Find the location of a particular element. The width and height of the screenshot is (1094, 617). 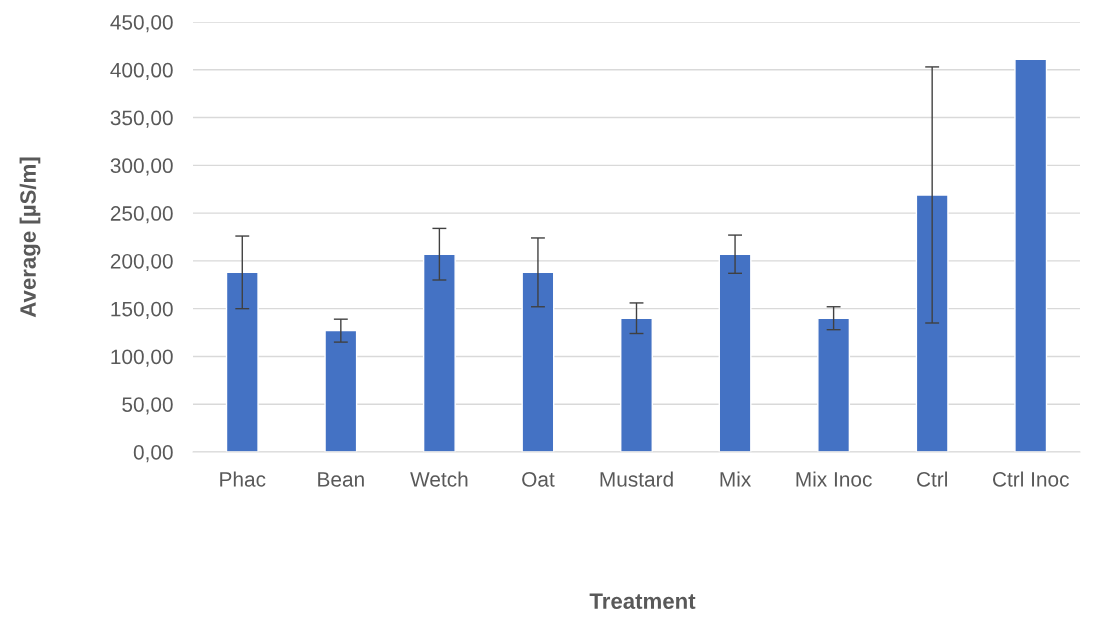

x-tick-label: Ctrl is located at coordinates (932, 479).